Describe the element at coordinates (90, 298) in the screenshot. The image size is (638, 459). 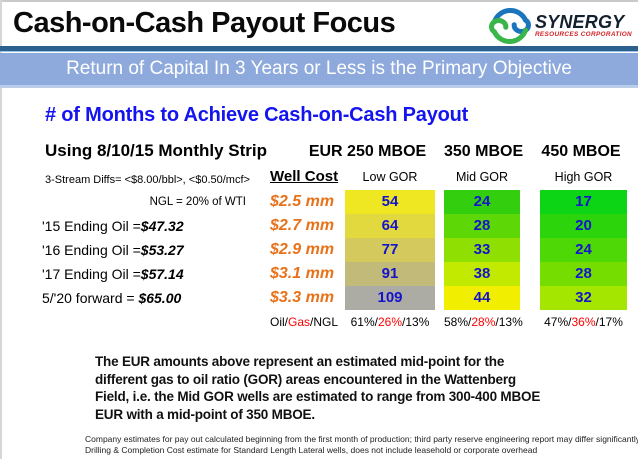
I see `assumption-label: 5/'20 forward =` at that location.